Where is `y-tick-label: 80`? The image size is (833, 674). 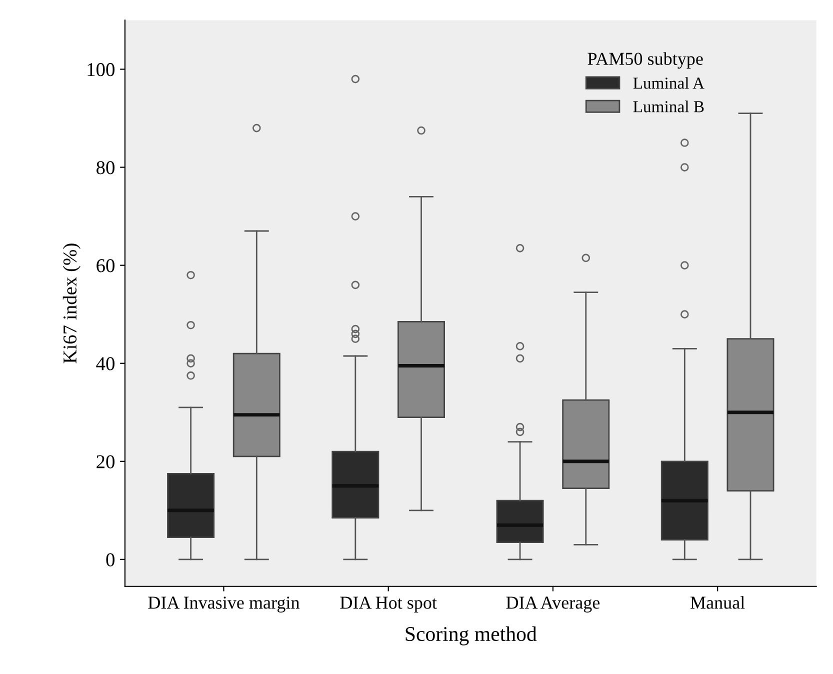
y-tick-label: 80 is located at coordinates (105, 167).